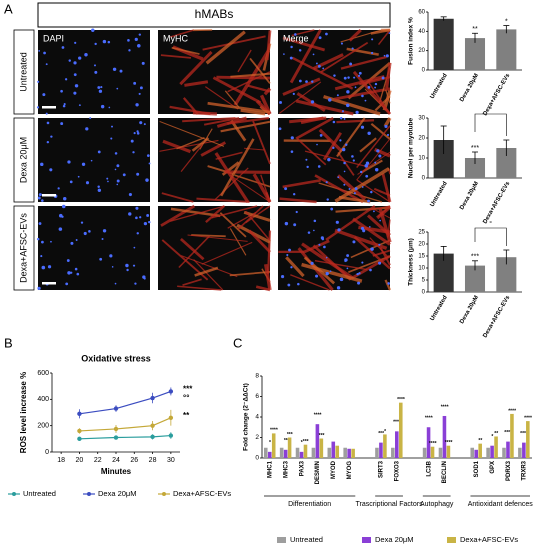 This screenshot has width=541, height=550. What do you see at coordinates (322, 436) in the screenshot?
I see `significance: ***` at bounding box center [322, 436].